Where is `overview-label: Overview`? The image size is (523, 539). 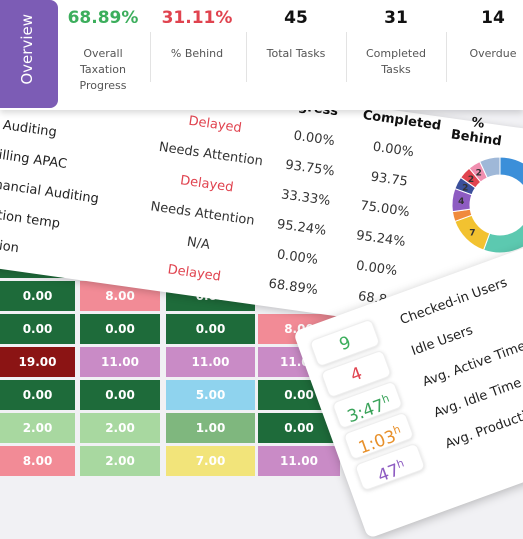 overview-label: Overview is located at coordinates (27, 49).